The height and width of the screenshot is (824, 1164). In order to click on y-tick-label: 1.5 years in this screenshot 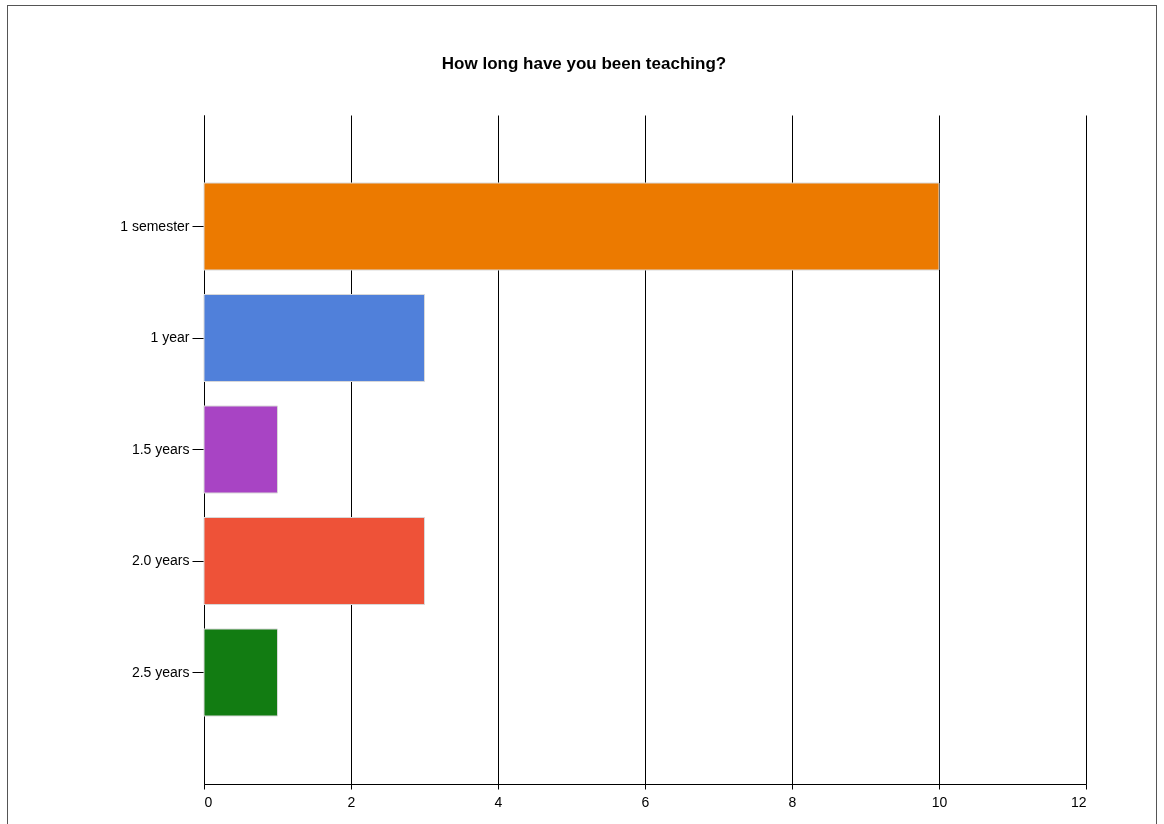, I will do `click(160, 448)`.